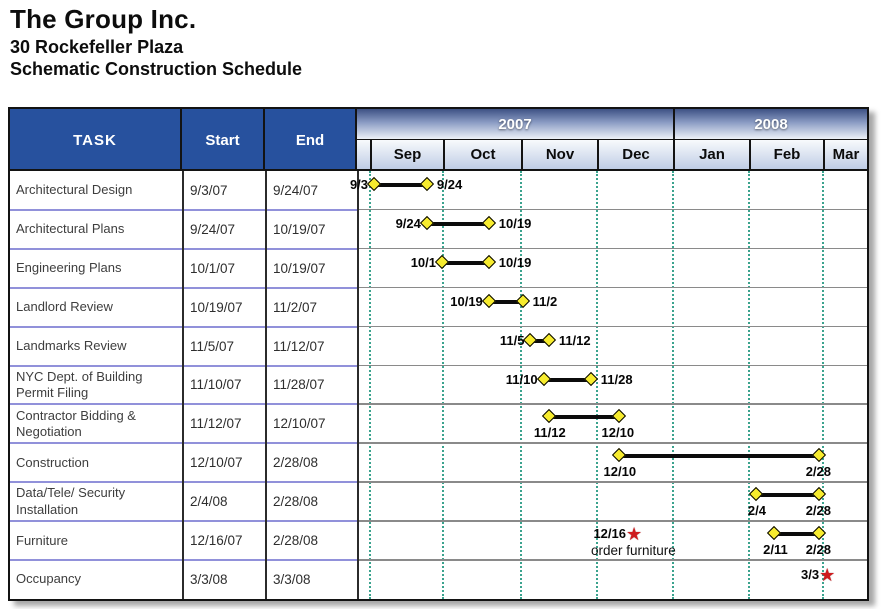 The height and width of the screenshot is (609, 884). Describe the element at coordinates (616, 379) in the screenshot. I see `bar-end-label: 11/28` at that location.